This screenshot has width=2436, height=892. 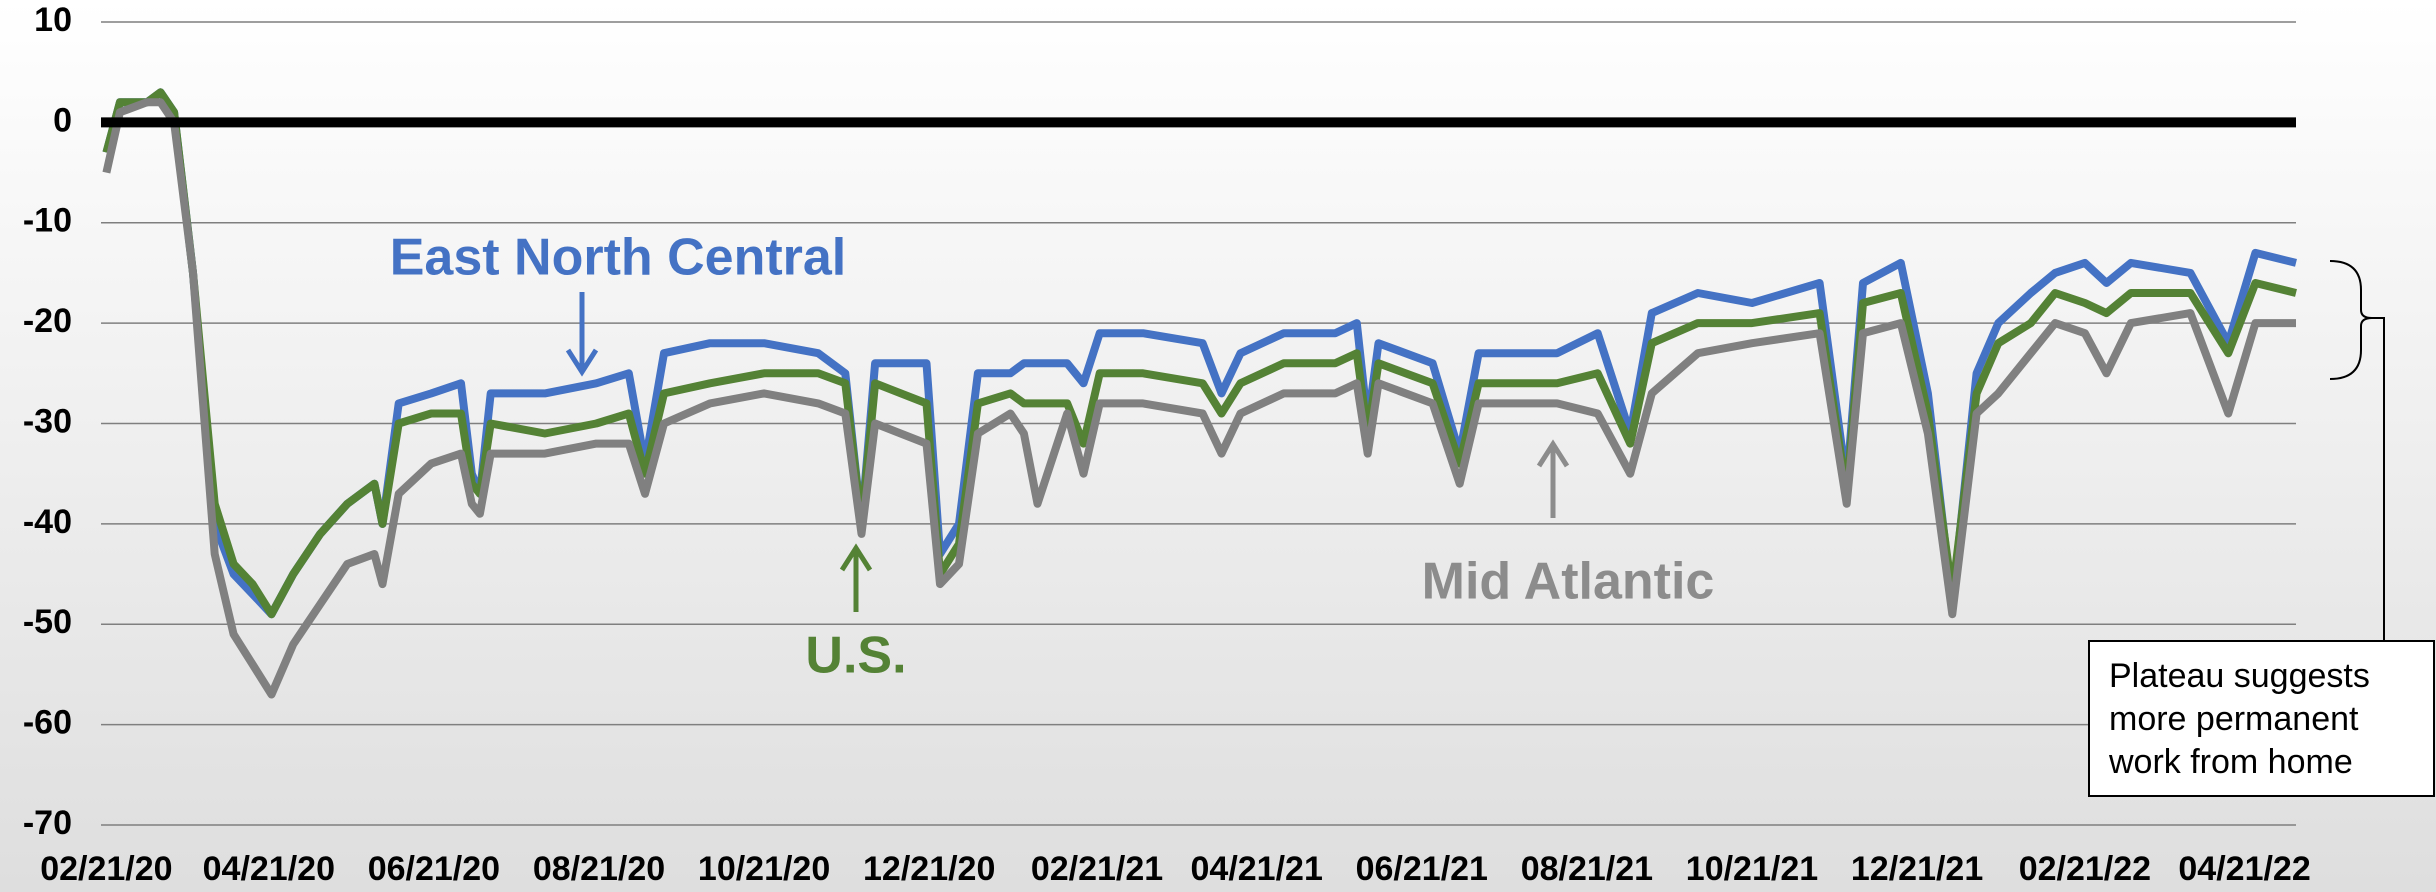 I want to click on x-tick-label: 02/21/21, so click(x=1097, y=869).